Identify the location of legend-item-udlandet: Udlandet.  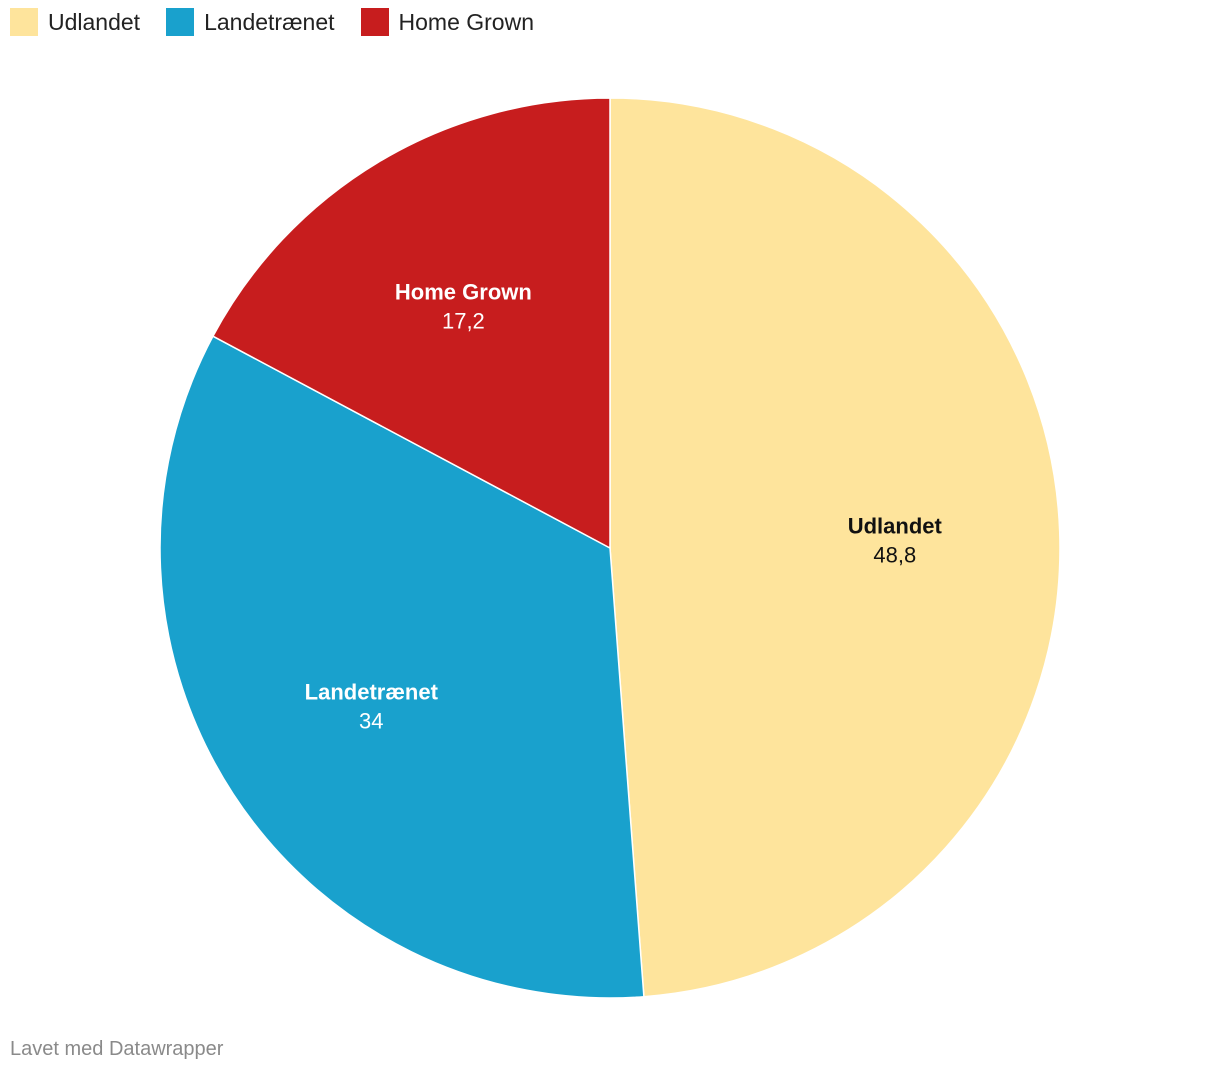
(75, 22).